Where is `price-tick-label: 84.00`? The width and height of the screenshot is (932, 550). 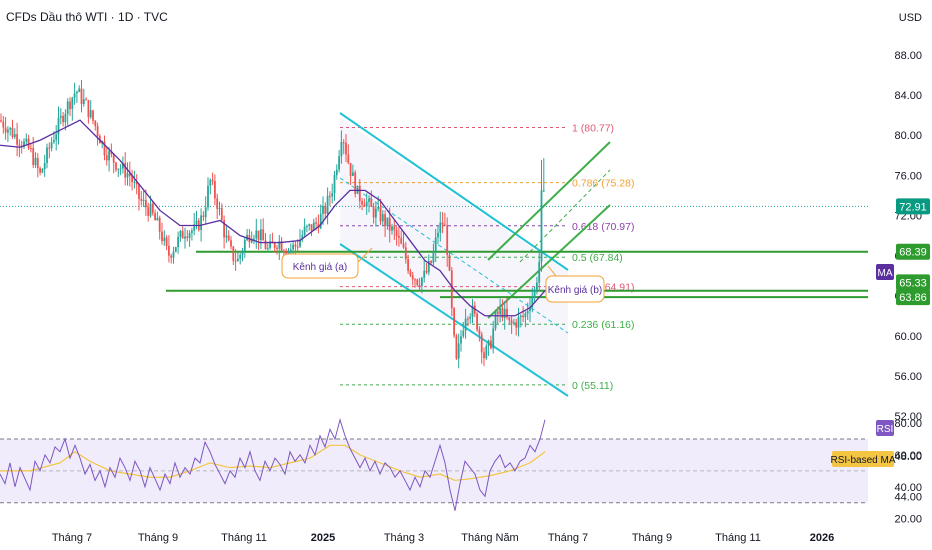
price-tick-label: 84.00 is located at coordinates (908, 96).